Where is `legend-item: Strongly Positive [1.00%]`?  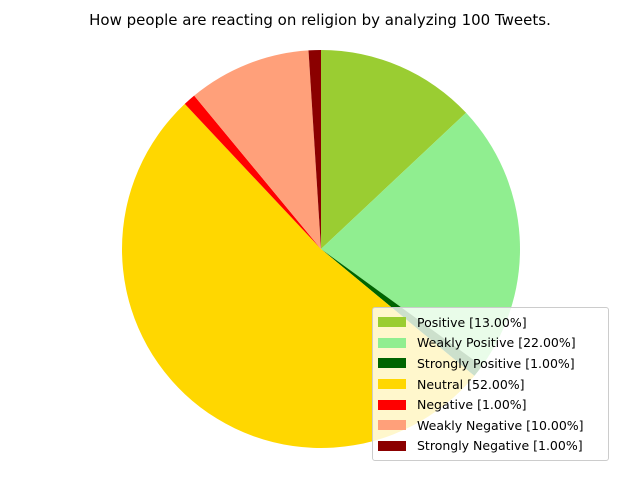
legend-item: Strongly Positive [1.00%] is located at coordinates (490, 363).